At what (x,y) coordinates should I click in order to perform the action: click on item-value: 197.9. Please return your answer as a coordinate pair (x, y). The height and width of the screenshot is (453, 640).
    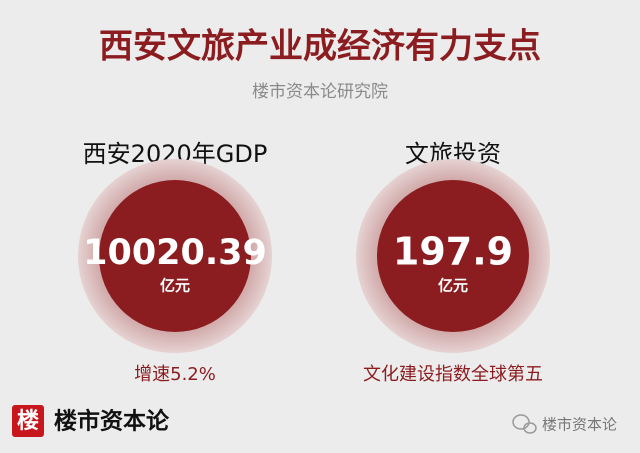
    Looking at the image, I should click on (453, 252).